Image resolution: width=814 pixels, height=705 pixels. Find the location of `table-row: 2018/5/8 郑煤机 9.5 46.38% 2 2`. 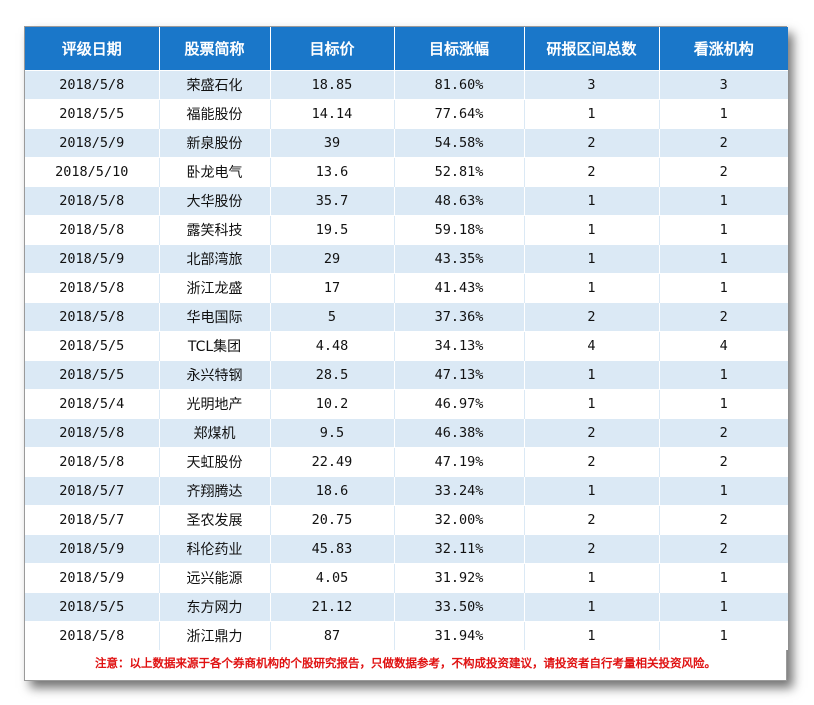

table-row: 2018/5/8 郑煤机 9.5 46.38% 2 2 is located at coordinates (406, 433).